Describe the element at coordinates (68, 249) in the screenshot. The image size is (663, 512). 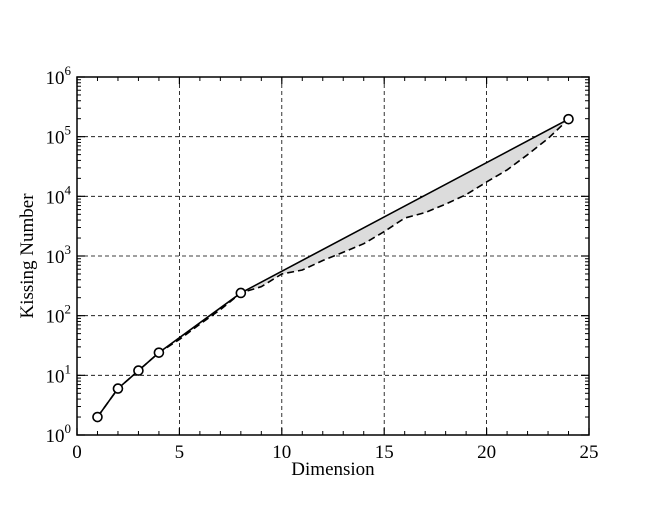
I see `y-tick-exponent: 3` at that location.